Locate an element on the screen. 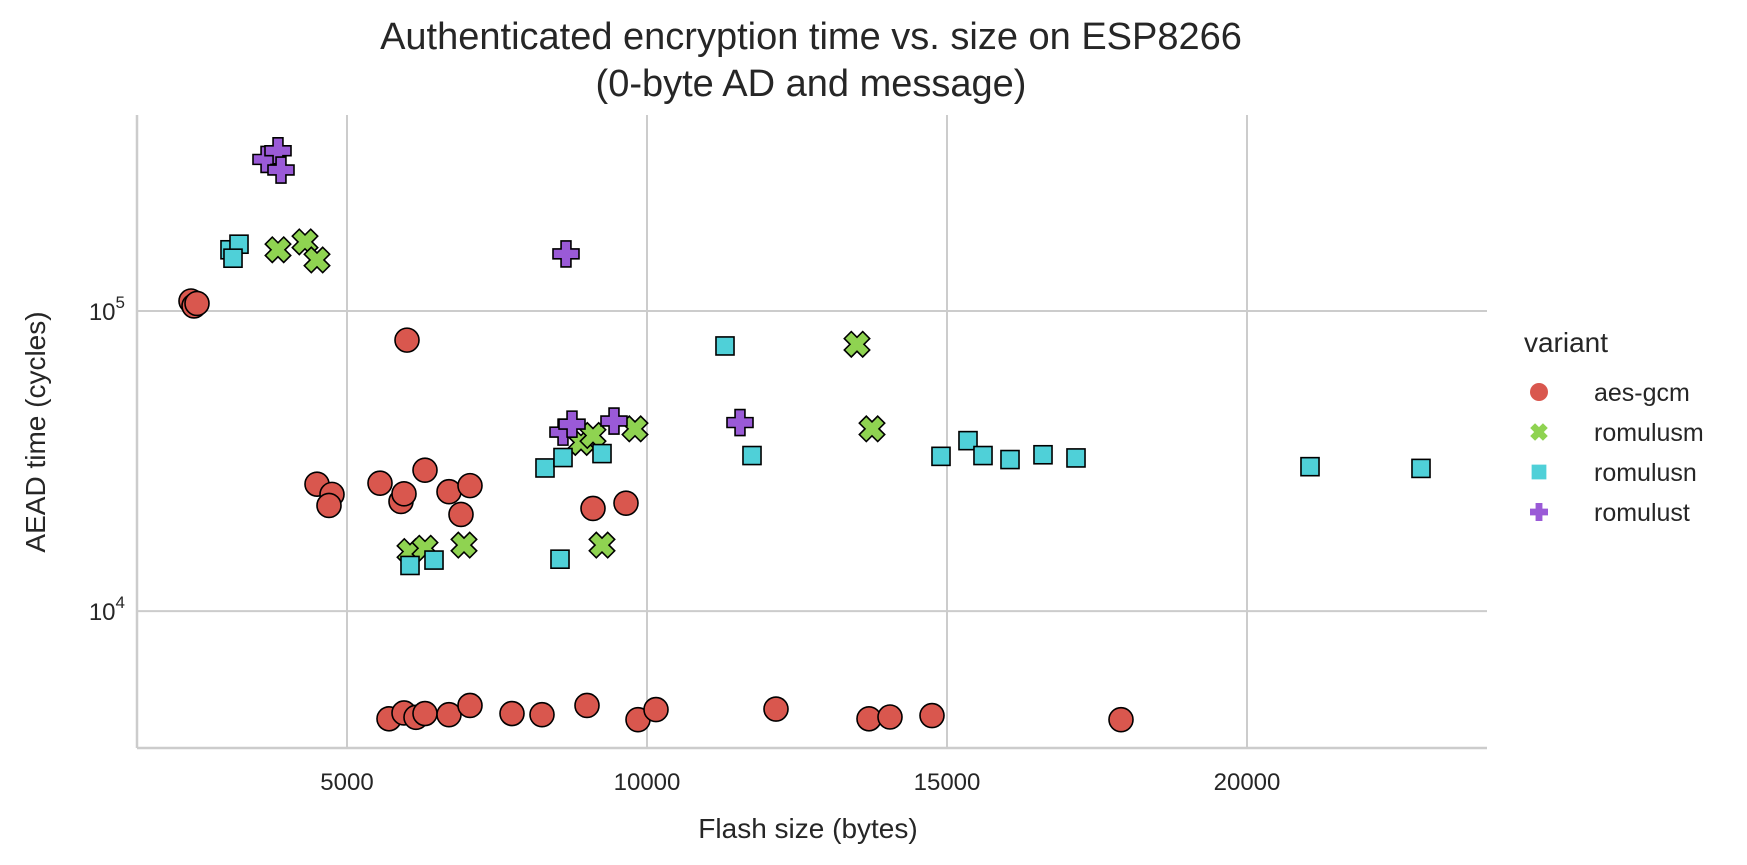  x-tick-label: 15000 is located at coordinates (947, 782).